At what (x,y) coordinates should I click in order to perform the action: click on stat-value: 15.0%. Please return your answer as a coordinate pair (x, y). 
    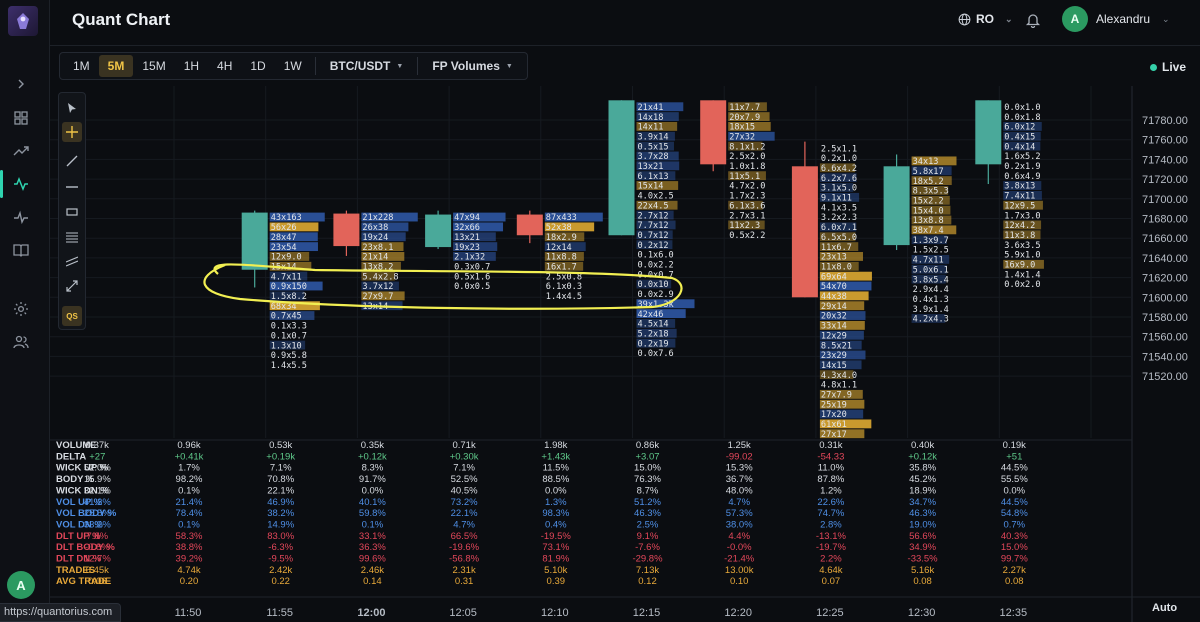
    Looking at the image, I should click on (647, 468).